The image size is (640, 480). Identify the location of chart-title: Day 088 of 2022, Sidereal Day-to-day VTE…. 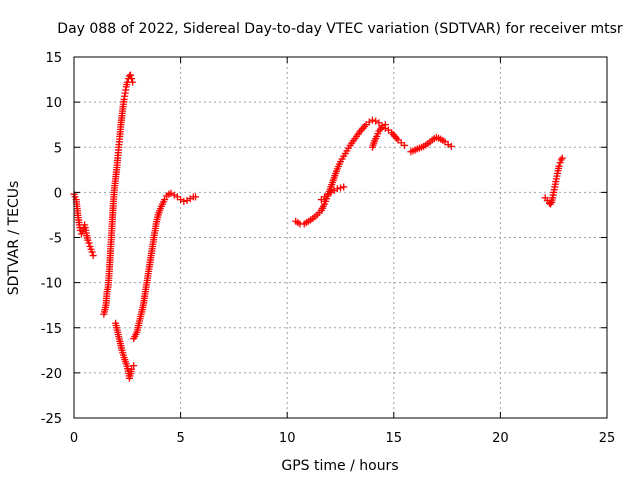
(340, 29).